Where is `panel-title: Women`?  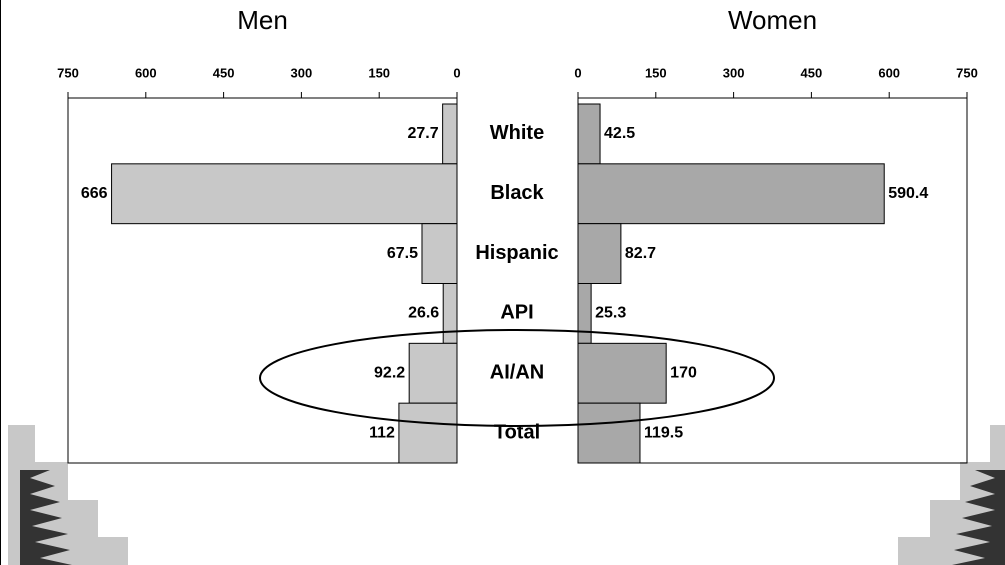 panel-title: Women is located at coordinates (772, 20).